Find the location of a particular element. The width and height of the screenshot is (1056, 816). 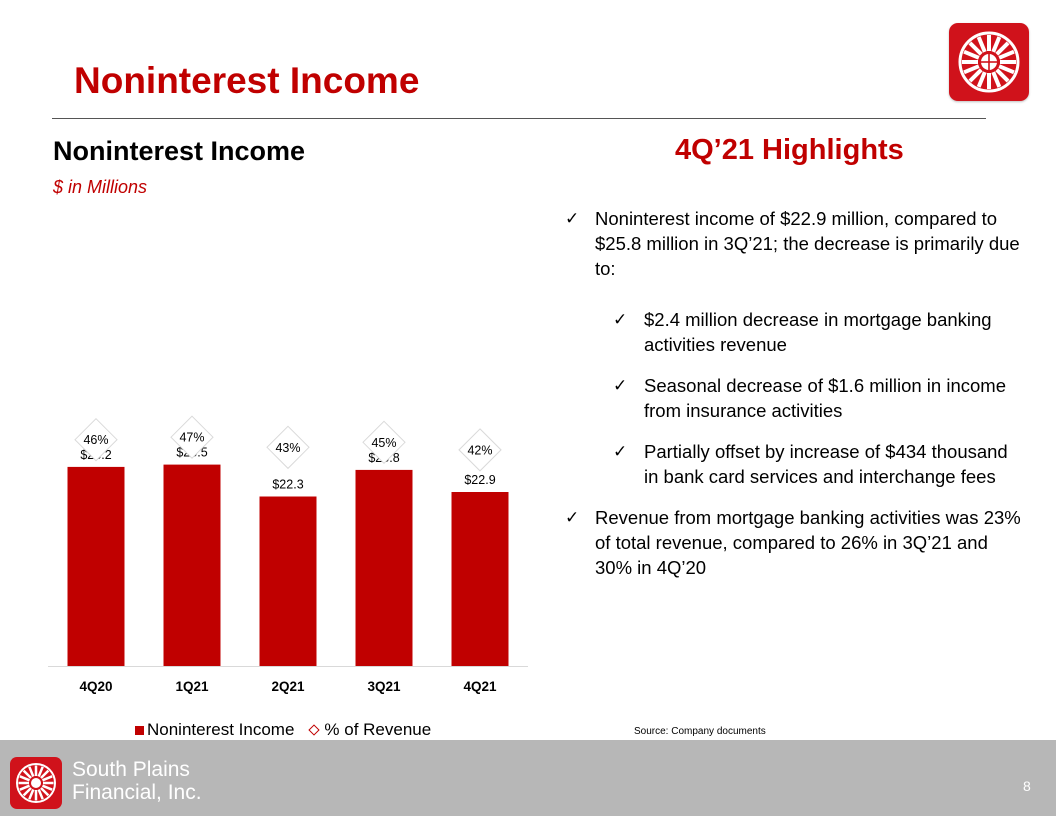

bar-4Q21 is located at coordinates (480, 579).